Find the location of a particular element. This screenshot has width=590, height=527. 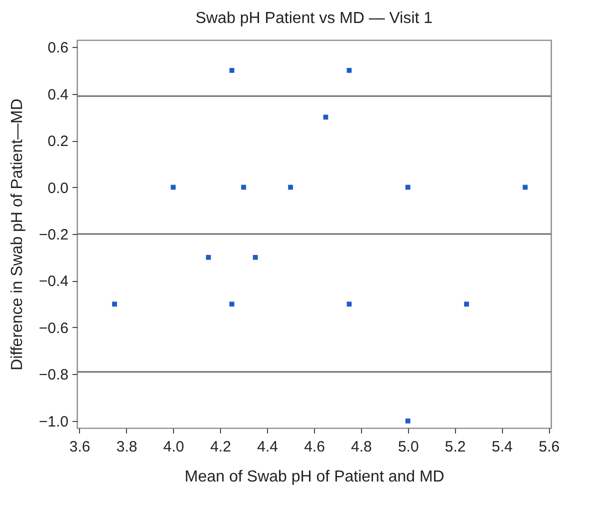

x-tick-label: 5.4 is located at coordinates (502, 447).